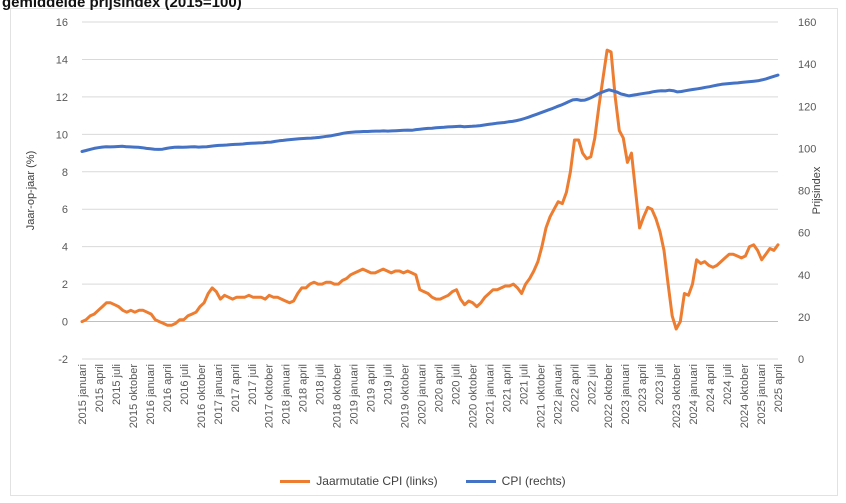  What do you see at coordinates (168, 388) in the screenshot?
I see `x-tick-label: 2016 april` at bounding box center [168, 388].